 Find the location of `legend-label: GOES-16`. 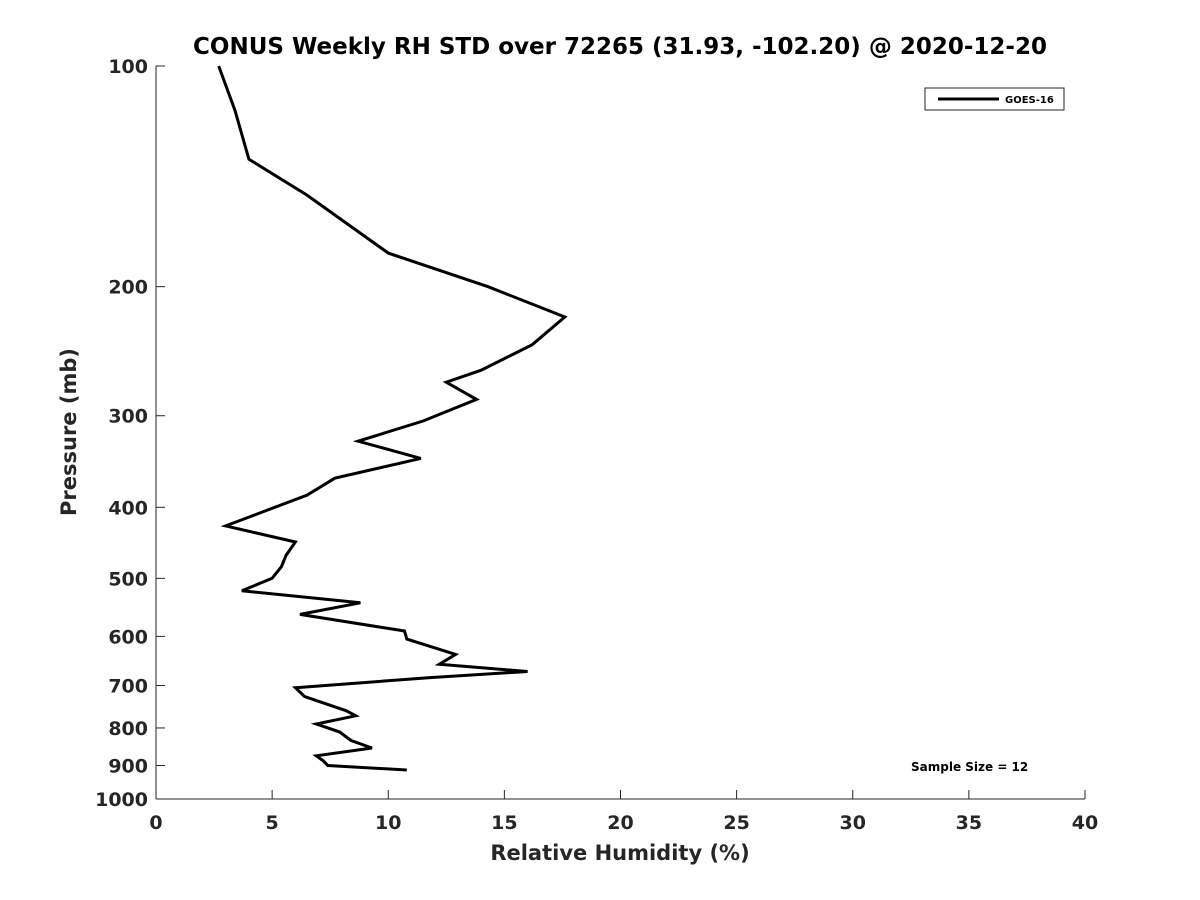

legend-label: GOES-16 is located at coordinates (1029, 100).